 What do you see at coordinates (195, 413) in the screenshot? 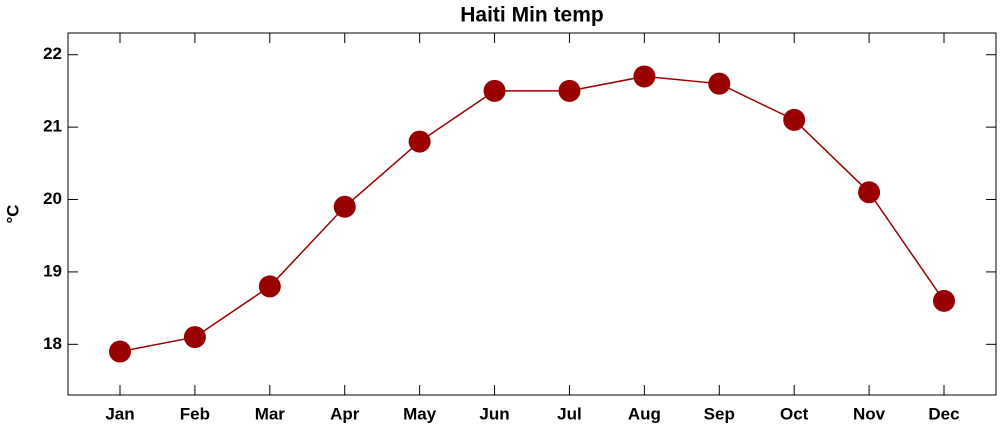
I see `x-tick-label: Feb` at bounding box center [195, 413].